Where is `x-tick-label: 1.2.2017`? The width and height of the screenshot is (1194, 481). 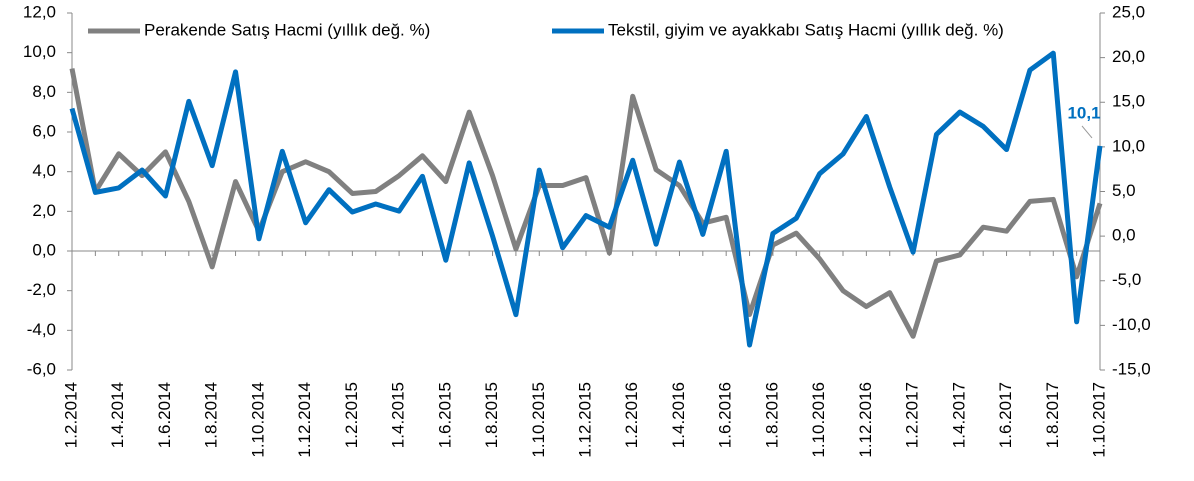
x-tick-label: 1.2.2017 is located at coordinates (912, 415).